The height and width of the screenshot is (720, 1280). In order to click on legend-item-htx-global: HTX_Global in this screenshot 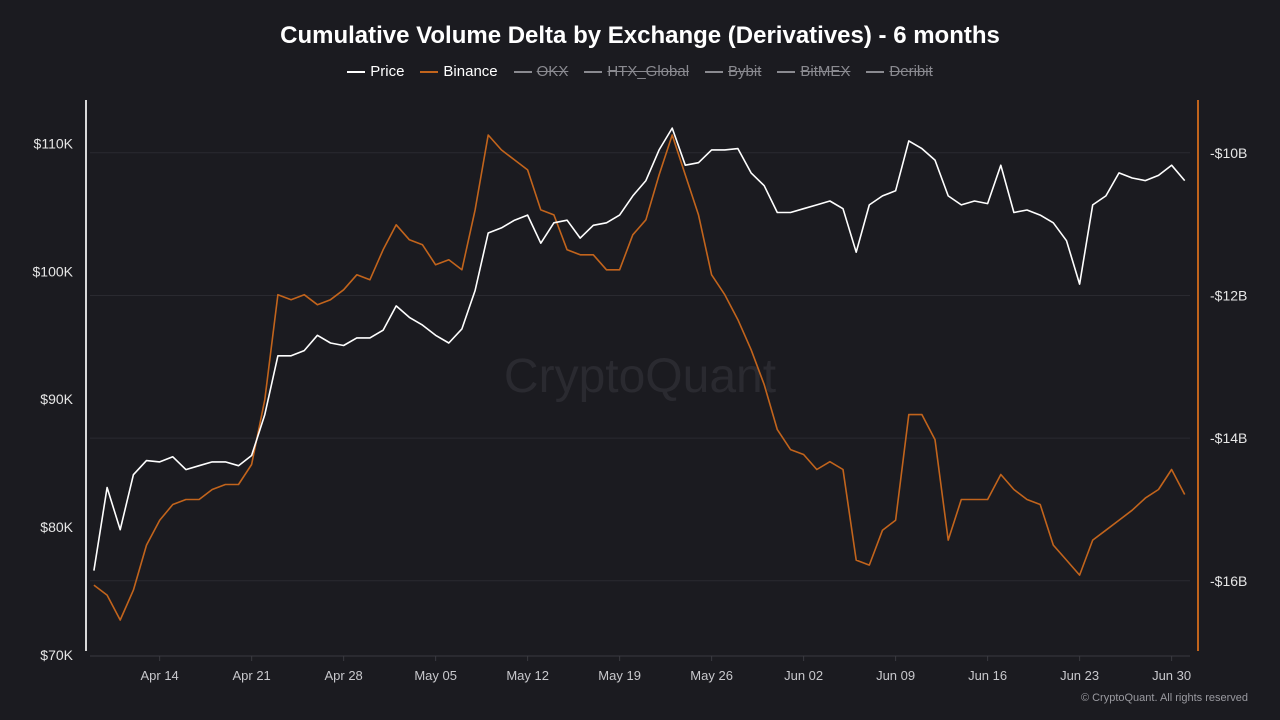, I will do `click(636, 71)`.